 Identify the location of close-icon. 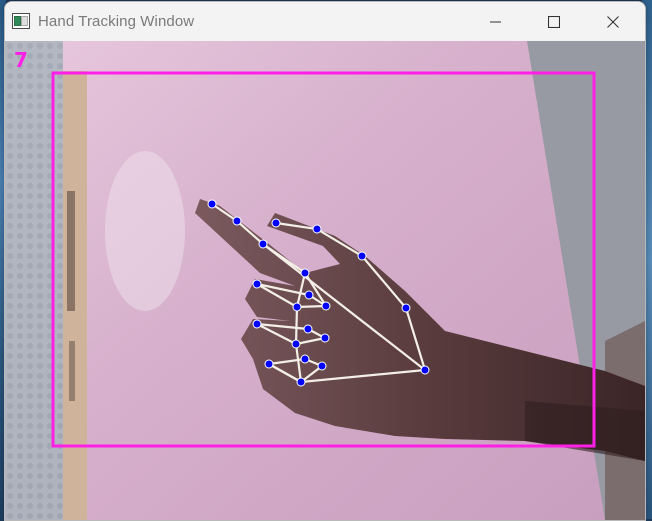
(613, 21).